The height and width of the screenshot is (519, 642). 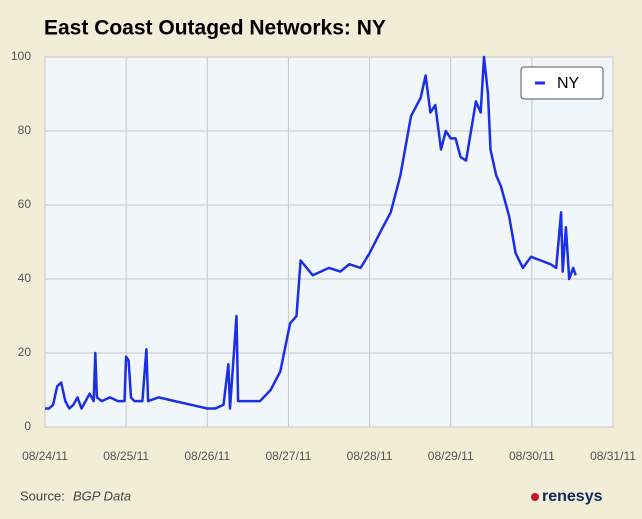 I want to click on x-tick-label: 08/31/11, so click(x=613, y=456).